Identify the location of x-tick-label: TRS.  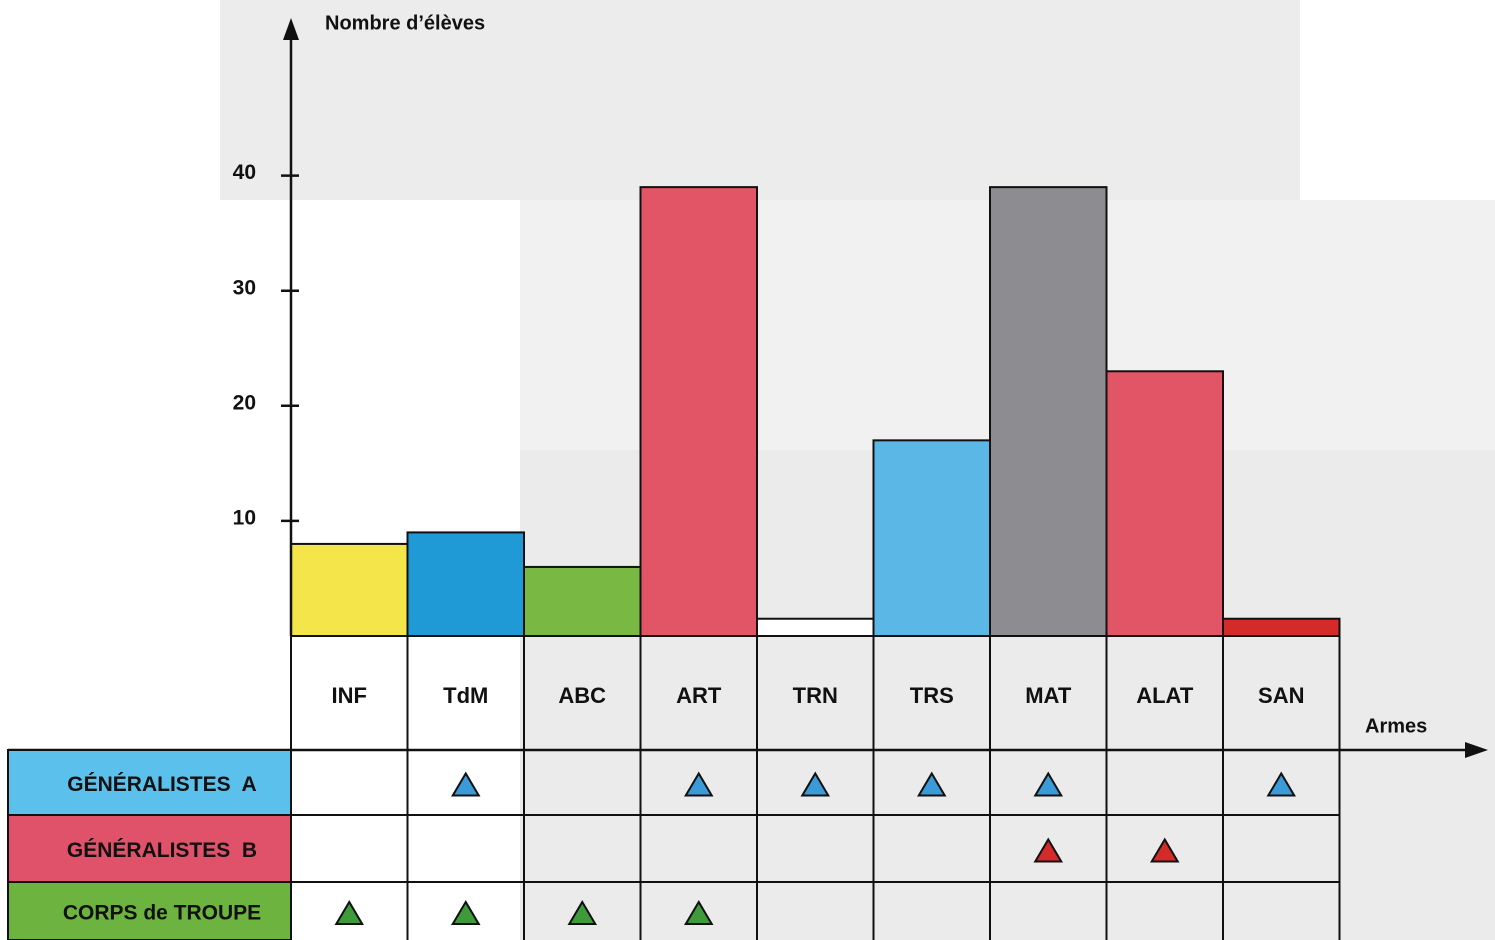
(932, 695).